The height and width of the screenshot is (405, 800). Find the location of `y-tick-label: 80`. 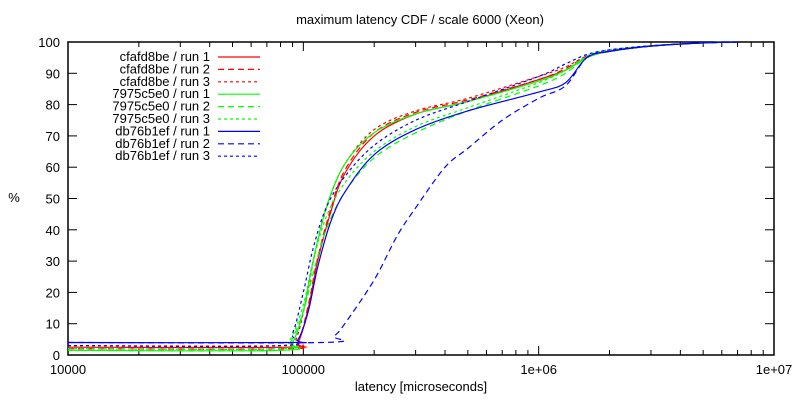

y-tick-label: 80 is located at coordinates (53, 105).